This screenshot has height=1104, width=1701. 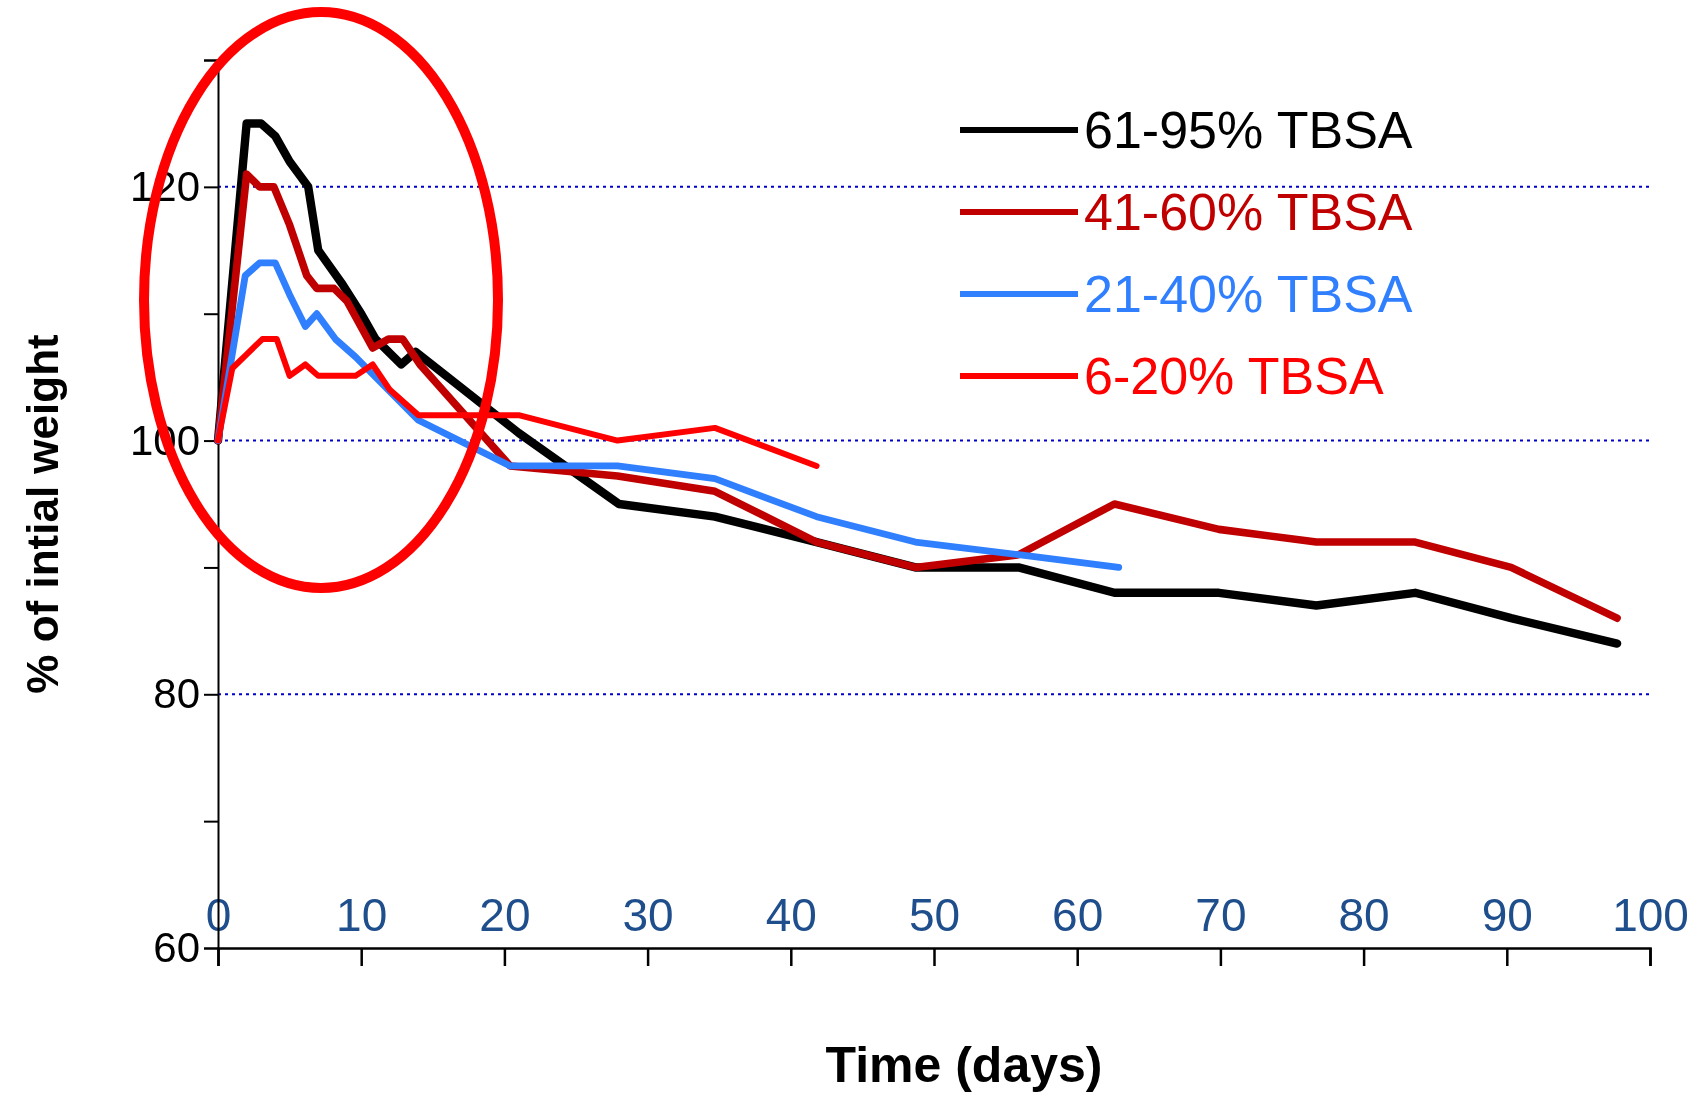 What do you see at coordinates (1248, 294) in the screenshot?
I see `legend-label: 21-40% TBSA` at bounding box center [1248, 294].